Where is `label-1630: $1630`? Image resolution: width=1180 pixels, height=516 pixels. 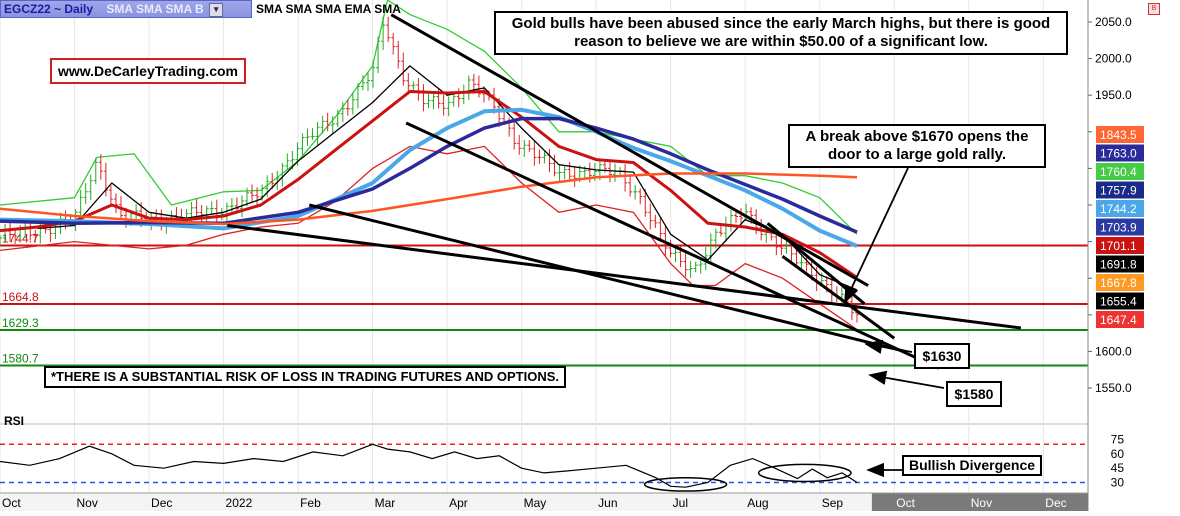
label-1630: $1630 is located at coordinates (942, 356).